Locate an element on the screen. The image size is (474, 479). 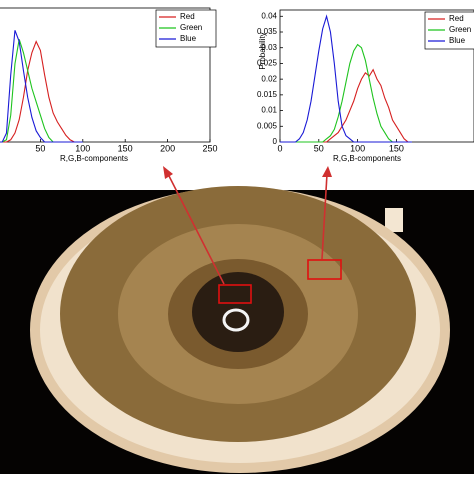
arrows is located at coordinates (247, 225).